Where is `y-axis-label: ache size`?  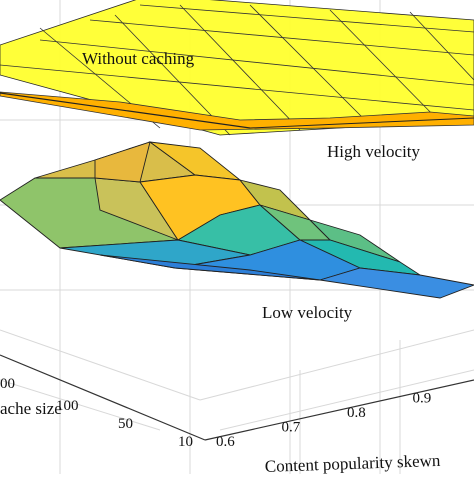
y-axis-label: ache size is located at coordinates (31, 408).